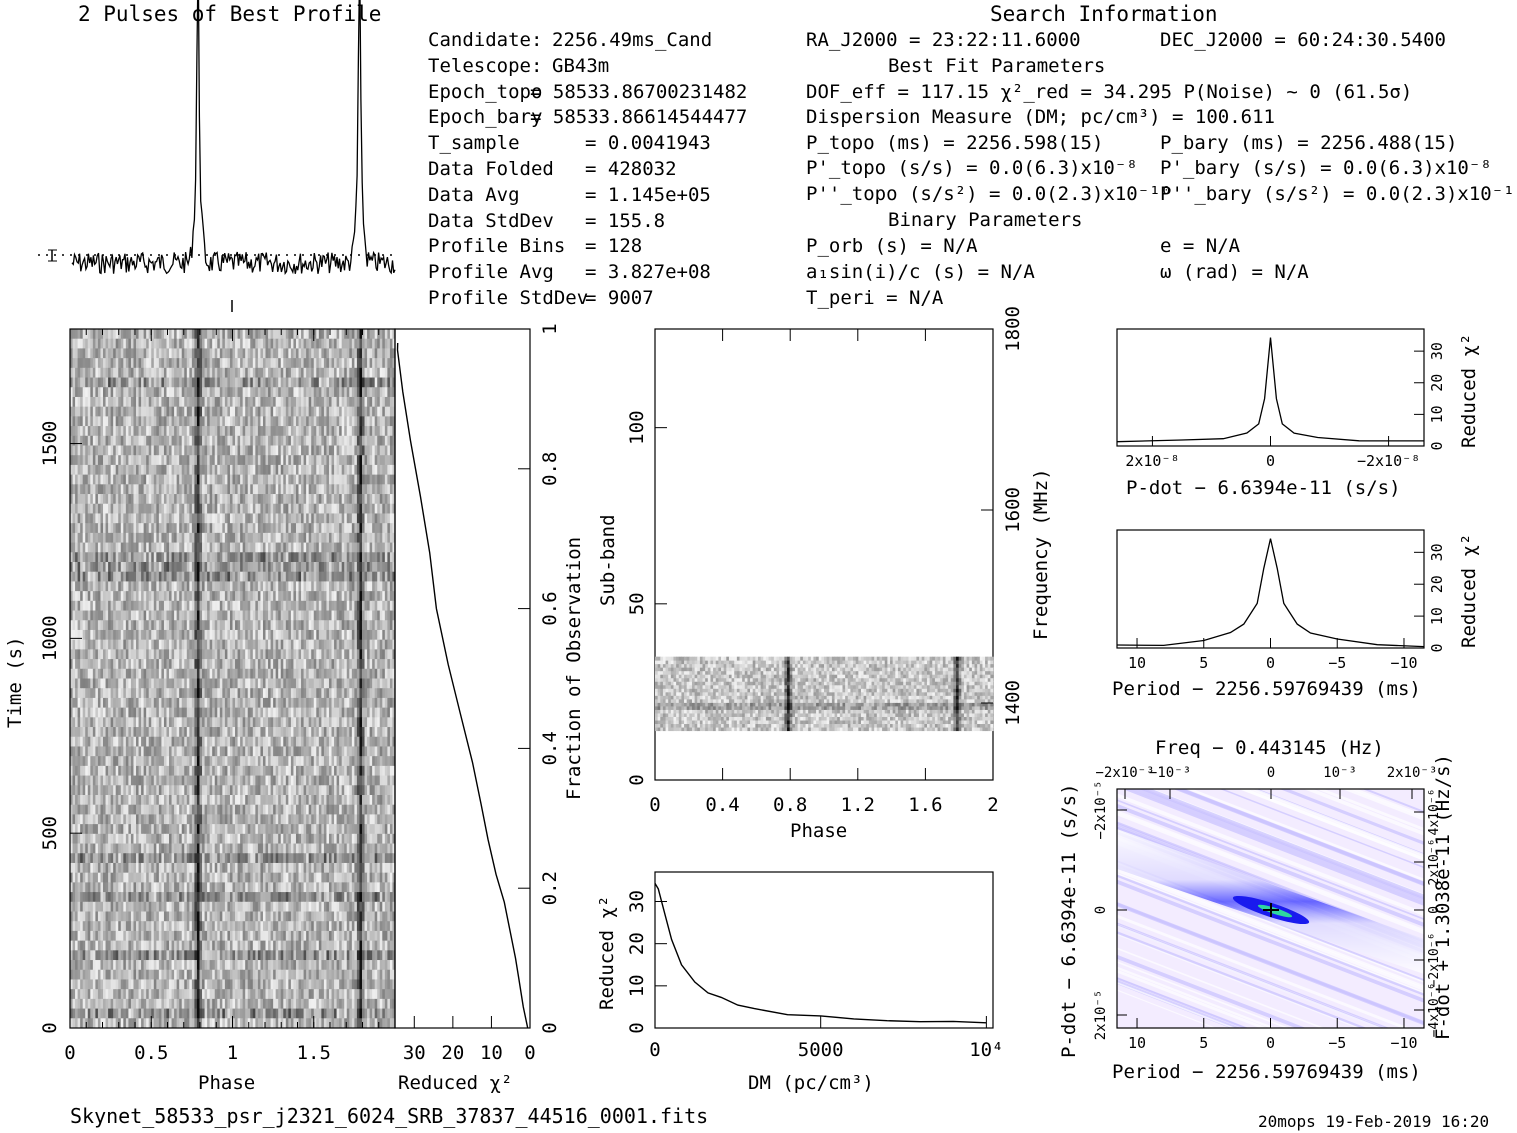 The width and height of the screenshot is (1517, 1133). What do you see at coordinates (1170, 773) in the screenshot?
I see `x2-tick-label: −10⁻³` at bounding box center [1170, 773].